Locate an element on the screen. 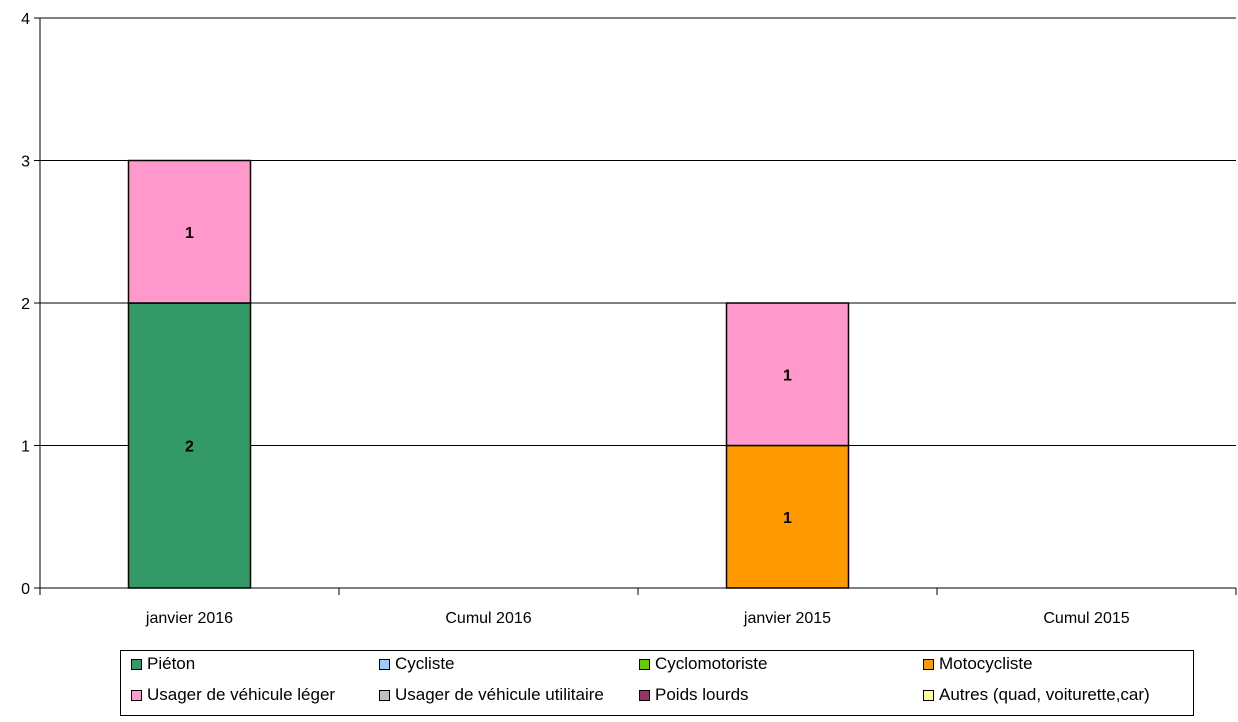  legend-item: Usager de véhicule utilitaire is located at coordinates (491, 695).